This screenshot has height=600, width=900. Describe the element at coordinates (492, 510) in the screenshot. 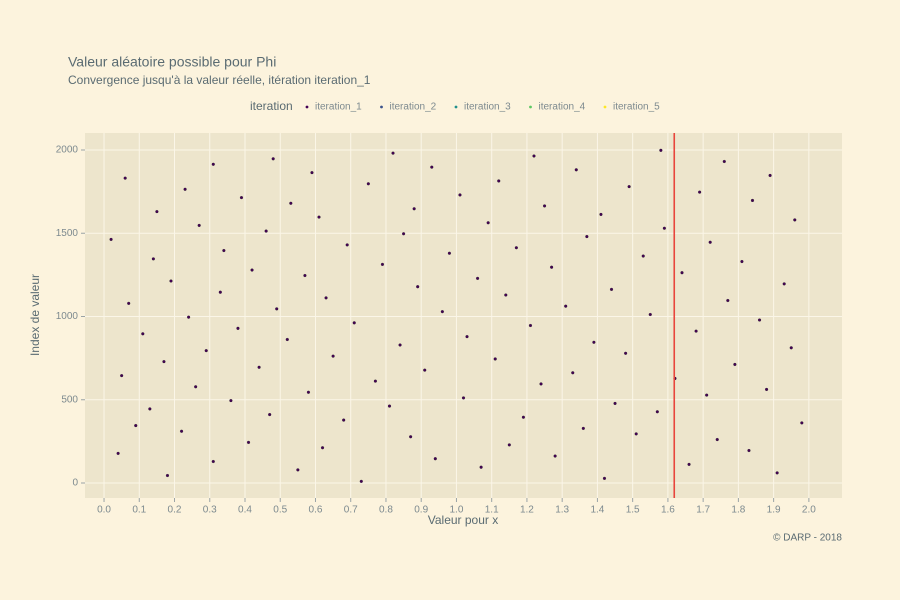

I see `x-tick-label: 1.1` at that location.